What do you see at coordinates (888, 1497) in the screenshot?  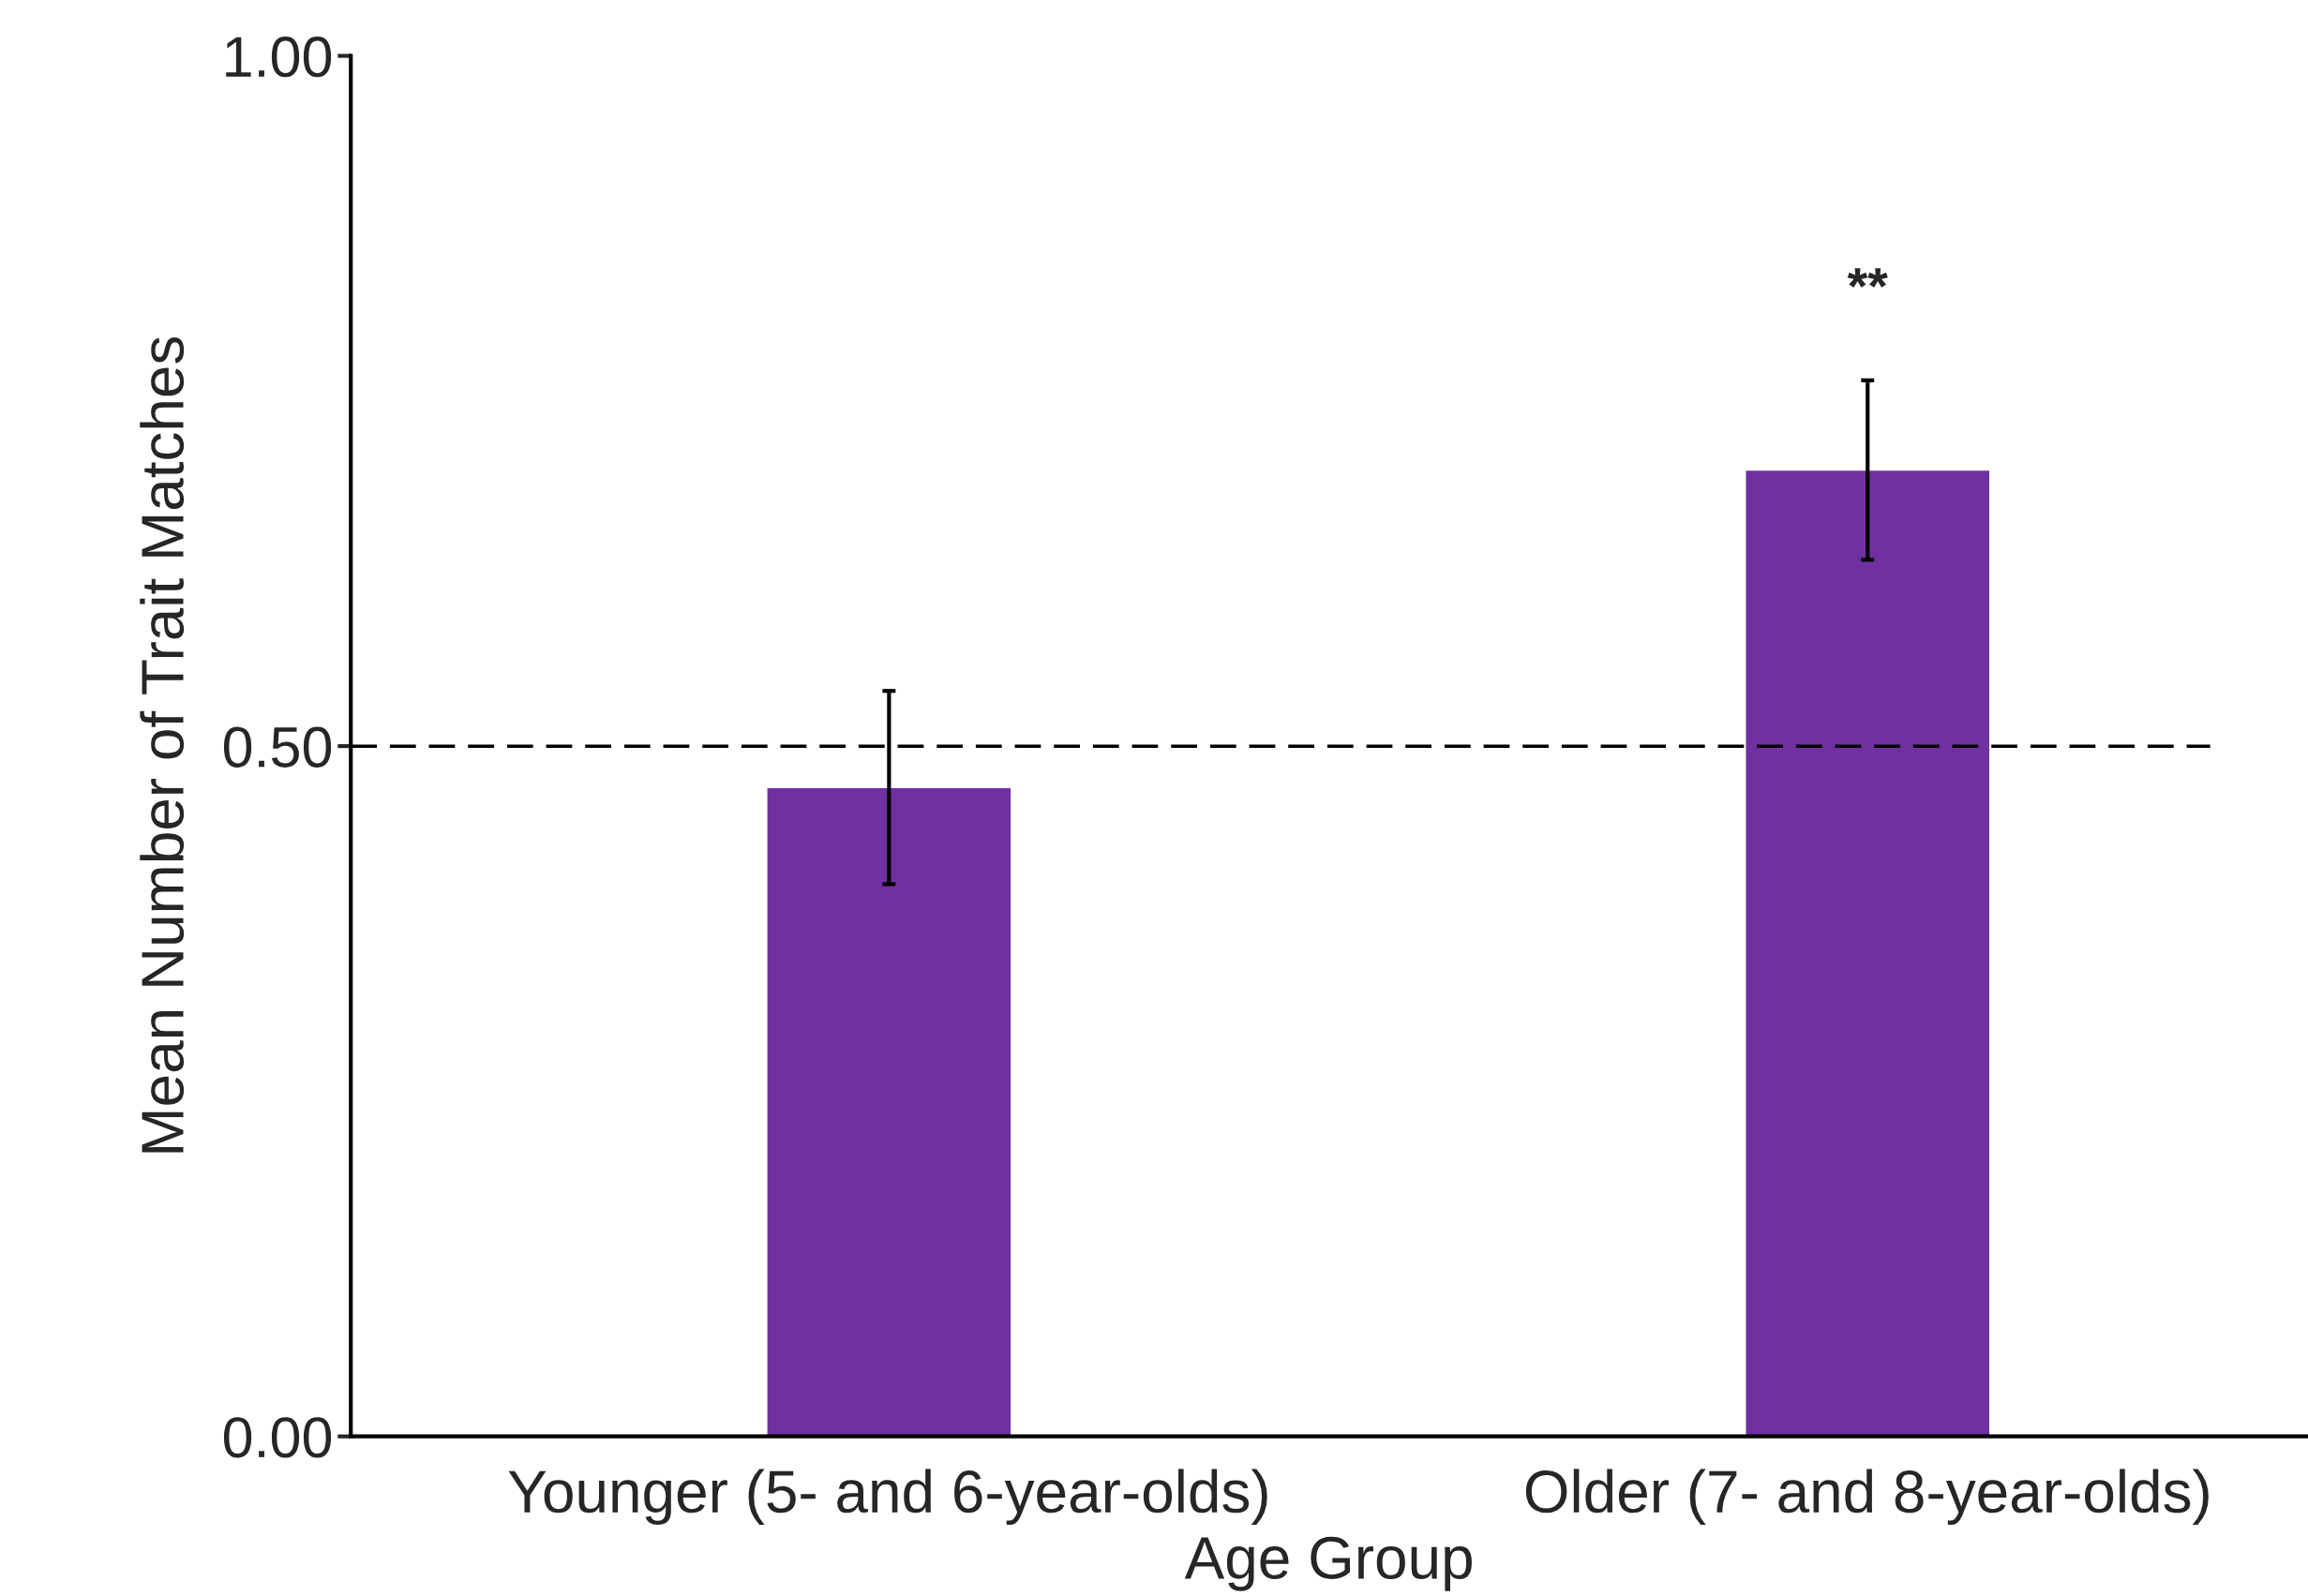 I see `x-tick-label: Younger (5- and 6-year-olds)` at bounding box center [888, 1497].